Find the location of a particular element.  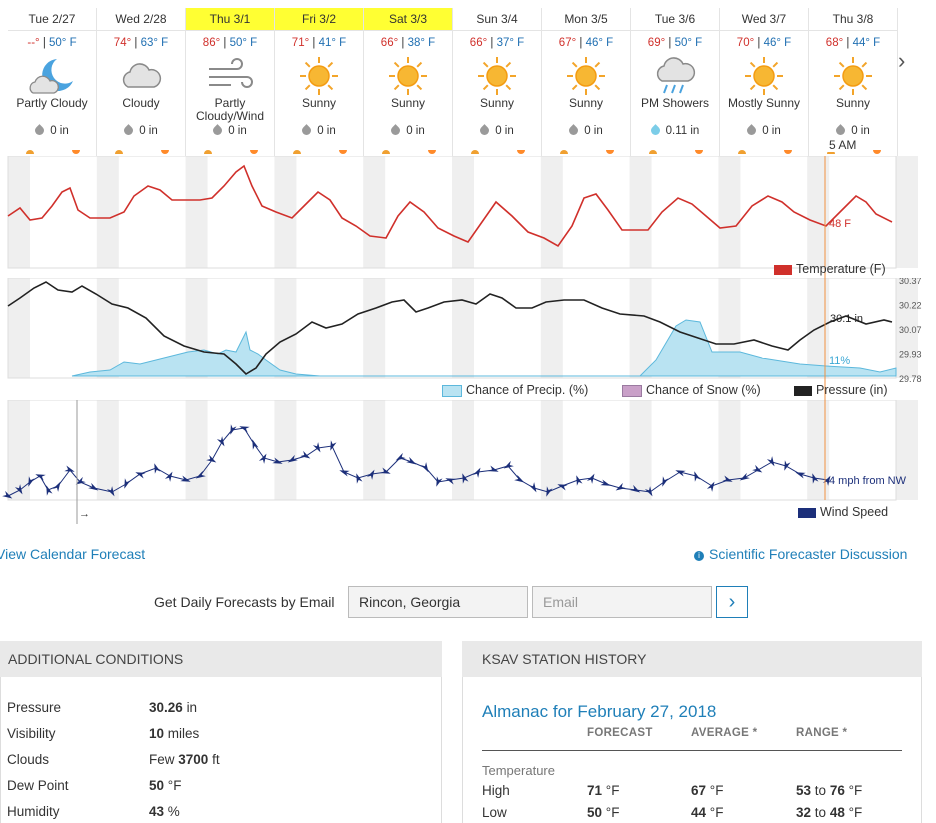

forecast-day: Tue 2/27 --° | 50° F Partly Cloudy 0 in is located at coordinates (52, 82).